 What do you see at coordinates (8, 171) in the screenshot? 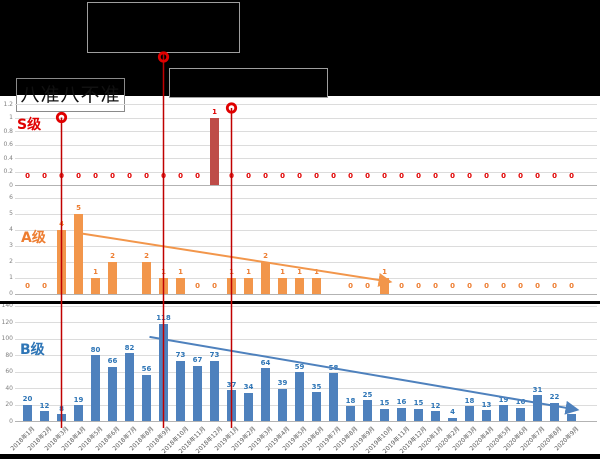
I see `y-tick-label: 0.2` at bounding box center [8, 171].